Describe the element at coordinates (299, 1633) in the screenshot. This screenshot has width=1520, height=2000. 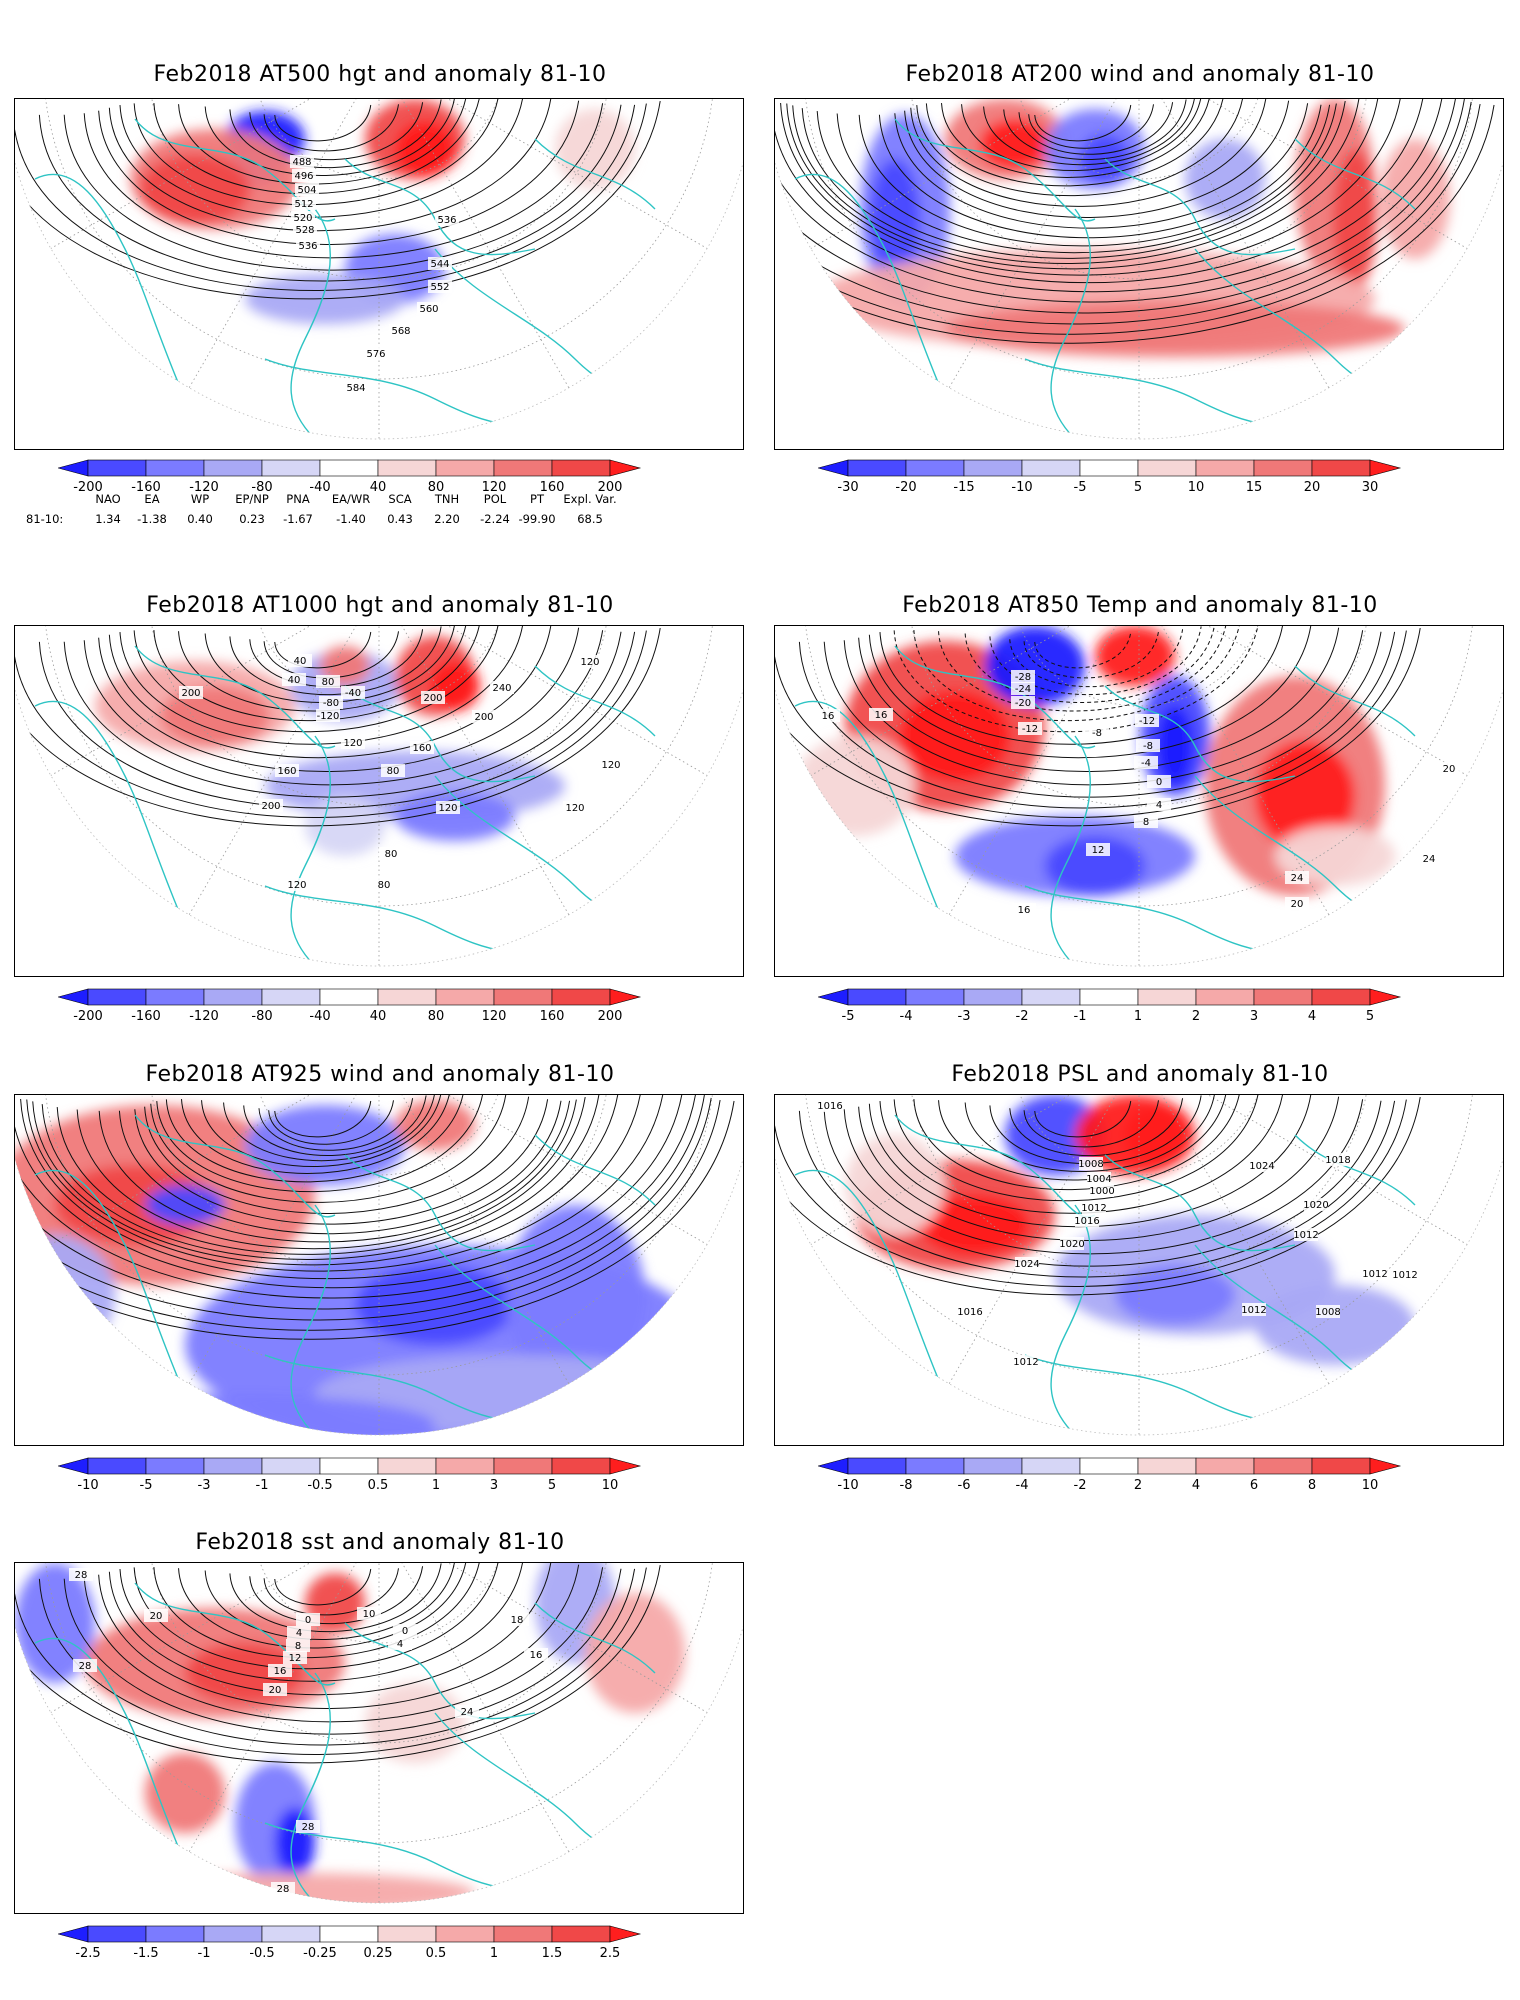
I see `contour-label: 4` at that location.